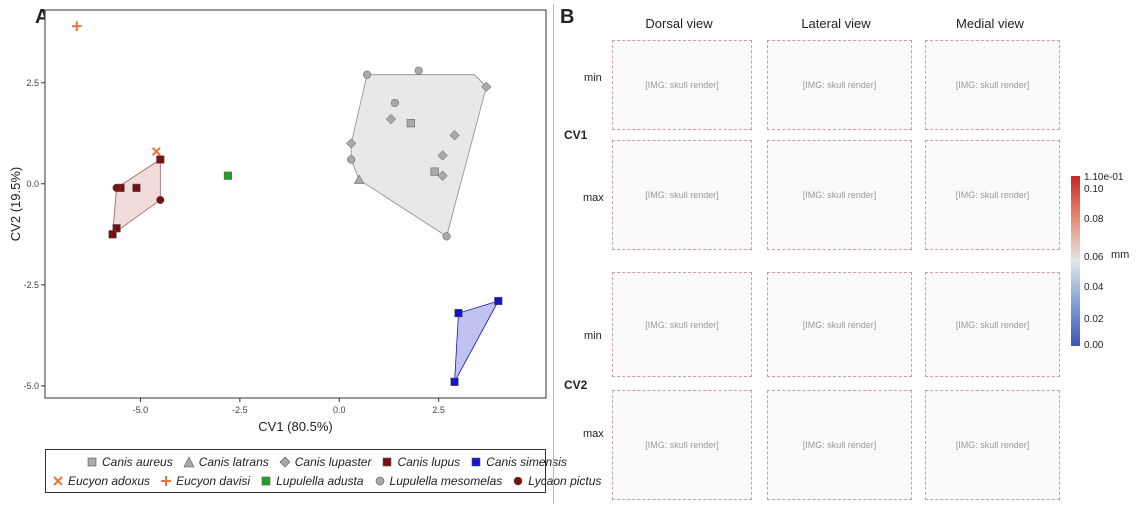  I want to click on x-tick-label: -5.0, so click(141, 410).